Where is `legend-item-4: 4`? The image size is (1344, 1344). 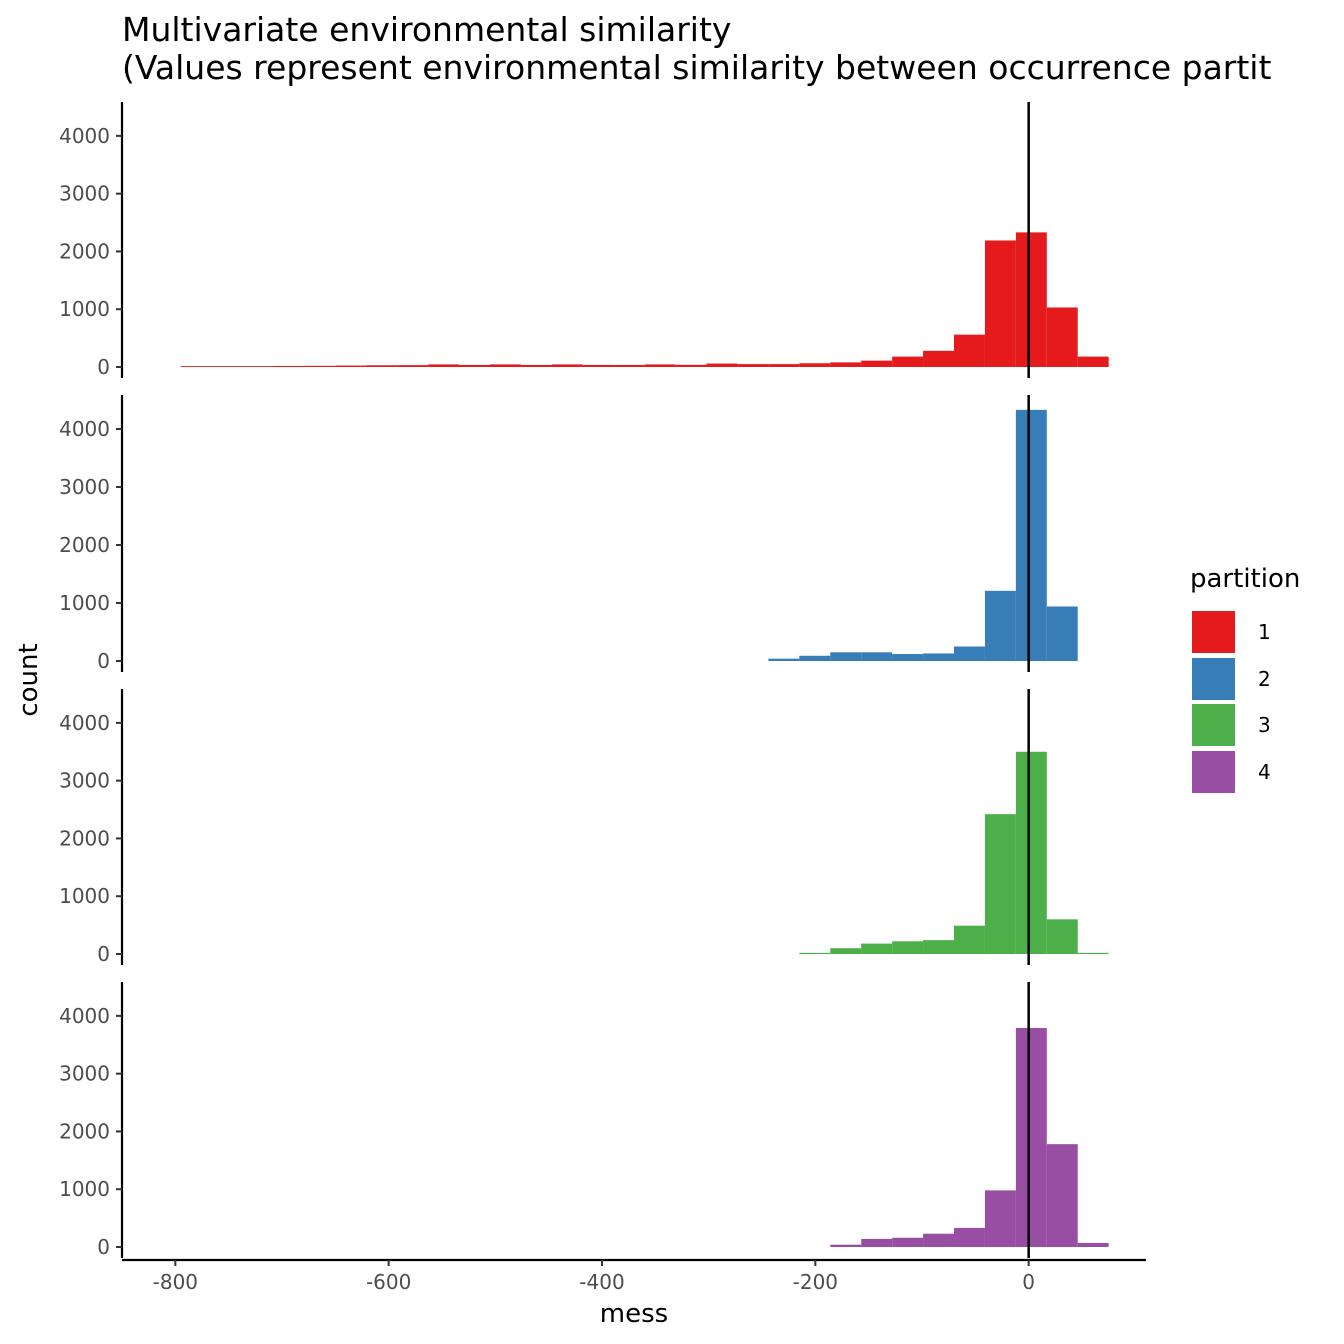
legend-item-4: 4 is located at coordinates (1231, 771).